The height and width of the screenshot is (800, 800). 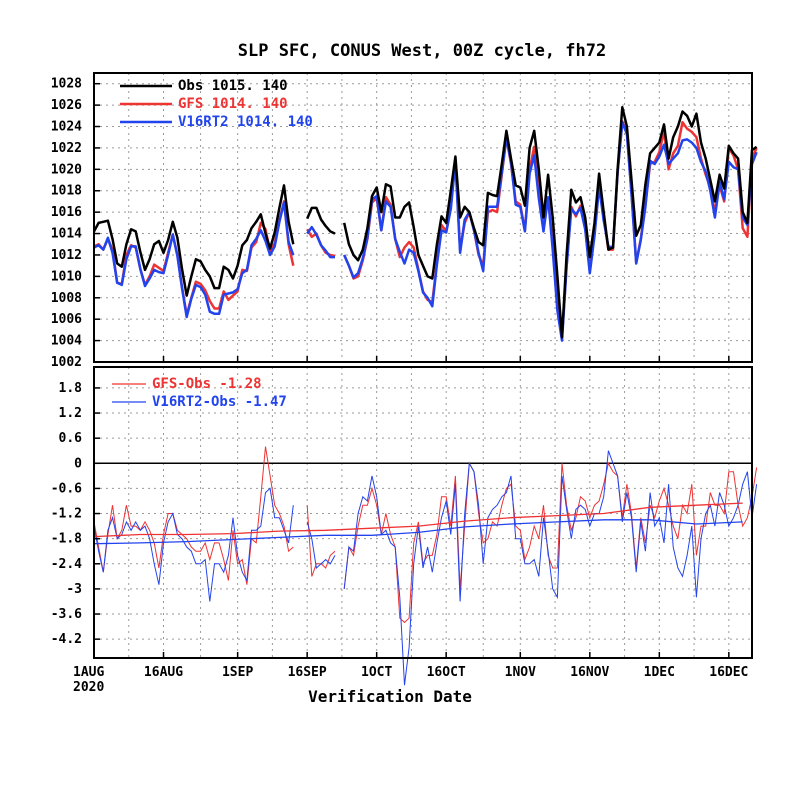 I want to click on y-tick-label: 1024, so click(x=66, y=127).